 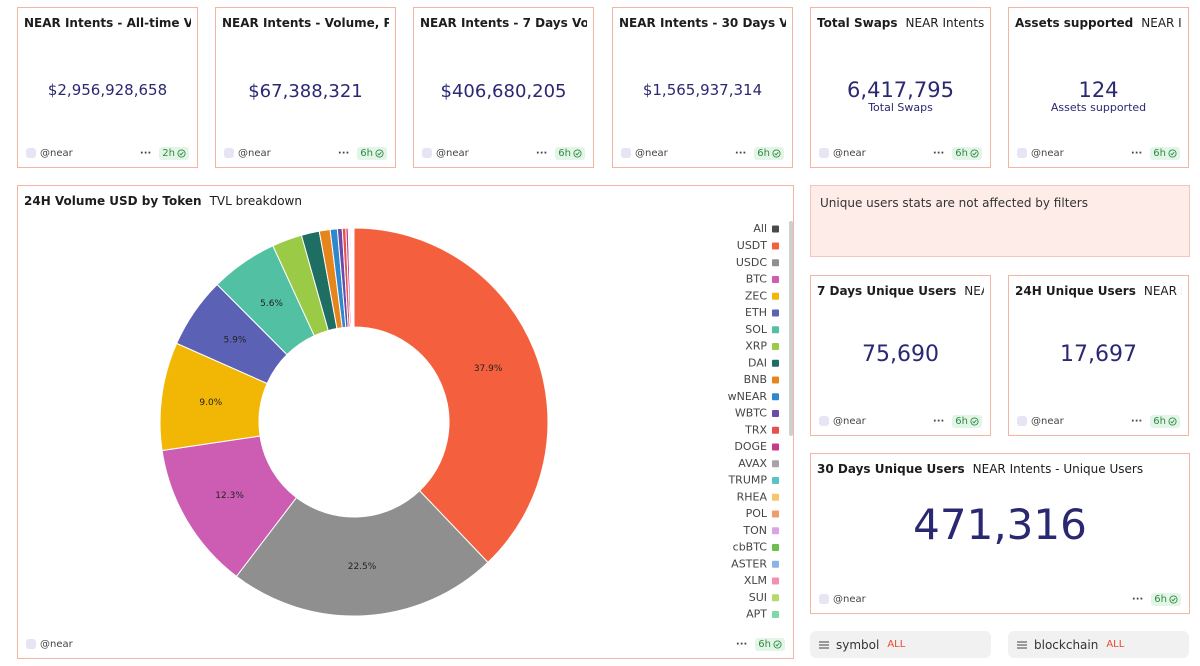 I want to click on card-value: 6,417,795, so click(x=900, y=90).